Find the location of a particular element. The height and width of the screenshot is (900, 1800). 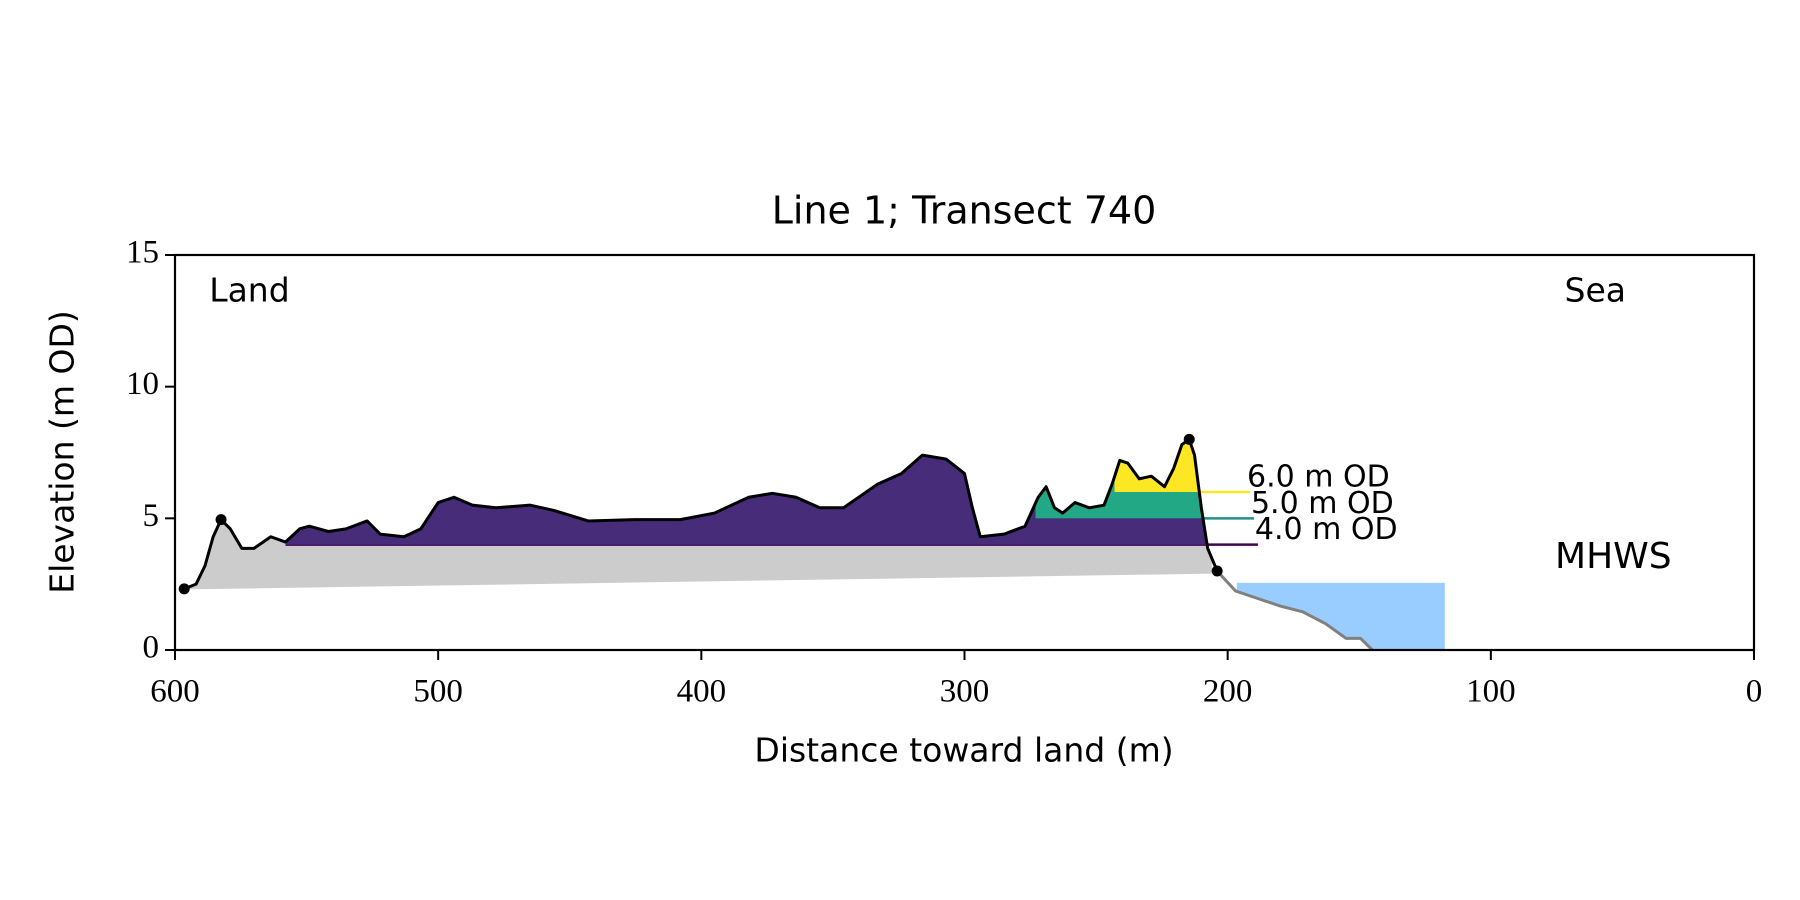

level-label: 4.0 m OD is located at coordinates (1326, 529).